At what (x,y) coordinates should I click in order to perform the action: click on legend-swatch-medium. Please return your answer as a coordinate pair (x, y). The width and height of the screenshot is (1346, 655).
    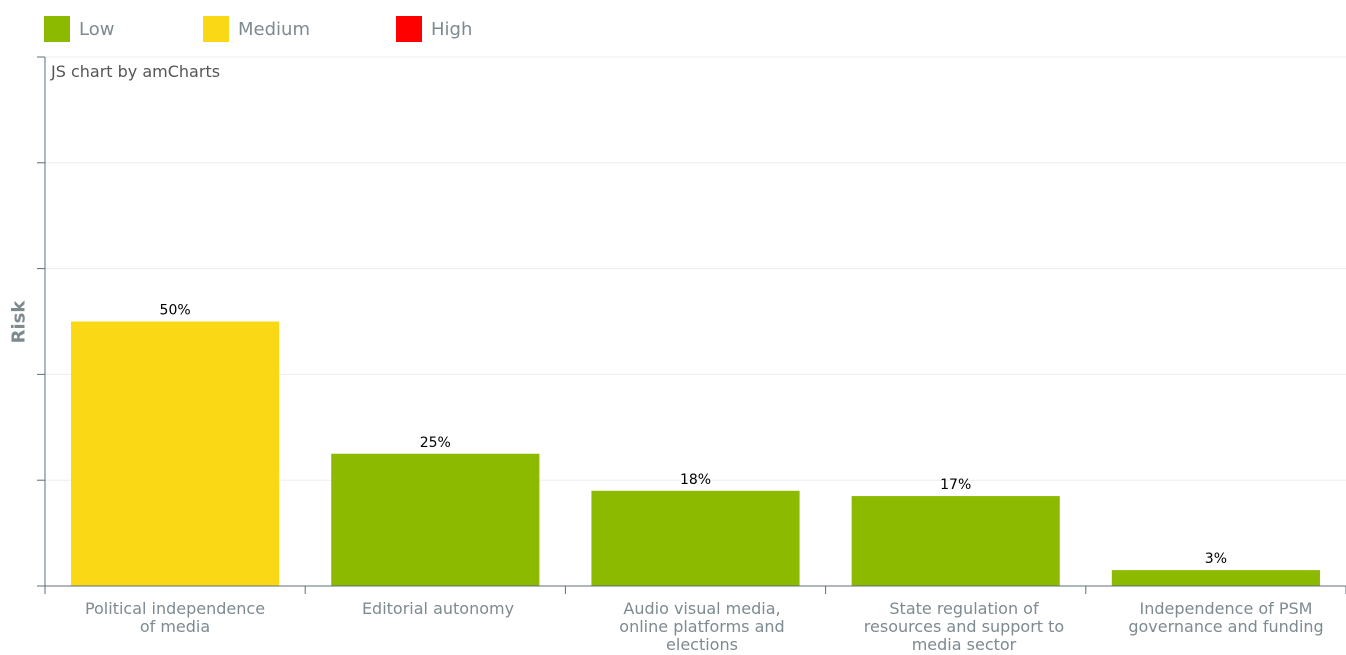
    Looking at the image, I should click on (216, 29).